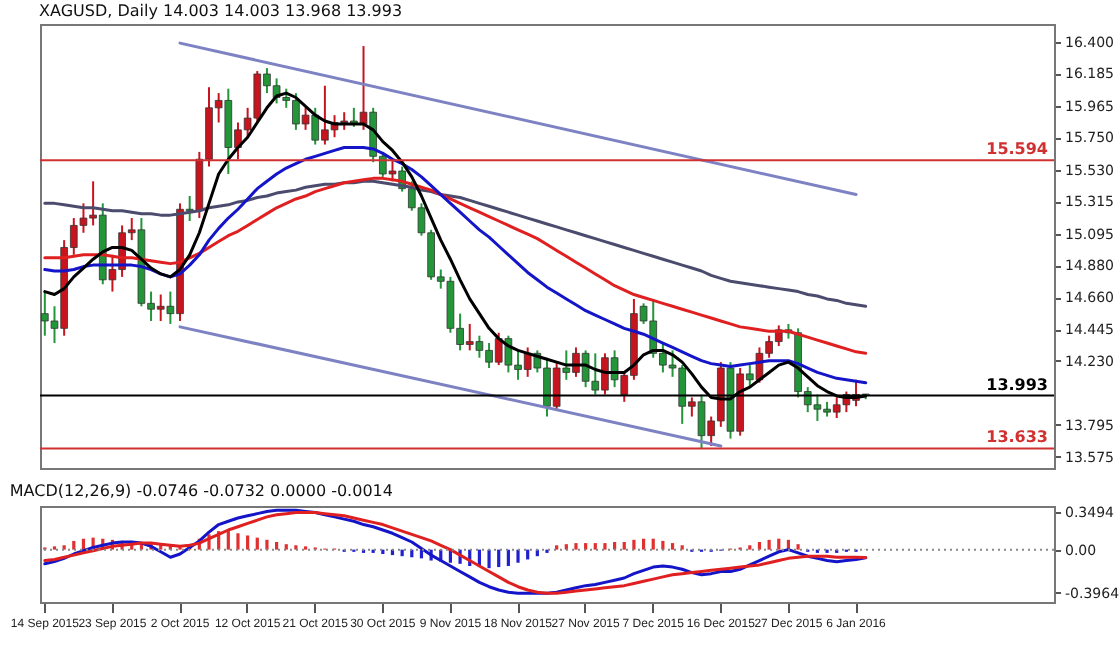  What do you see at coordinates (1017, 384) in the screenshot?
I see `ref-line-label: 13.993` at bounding box center [1017, 384].